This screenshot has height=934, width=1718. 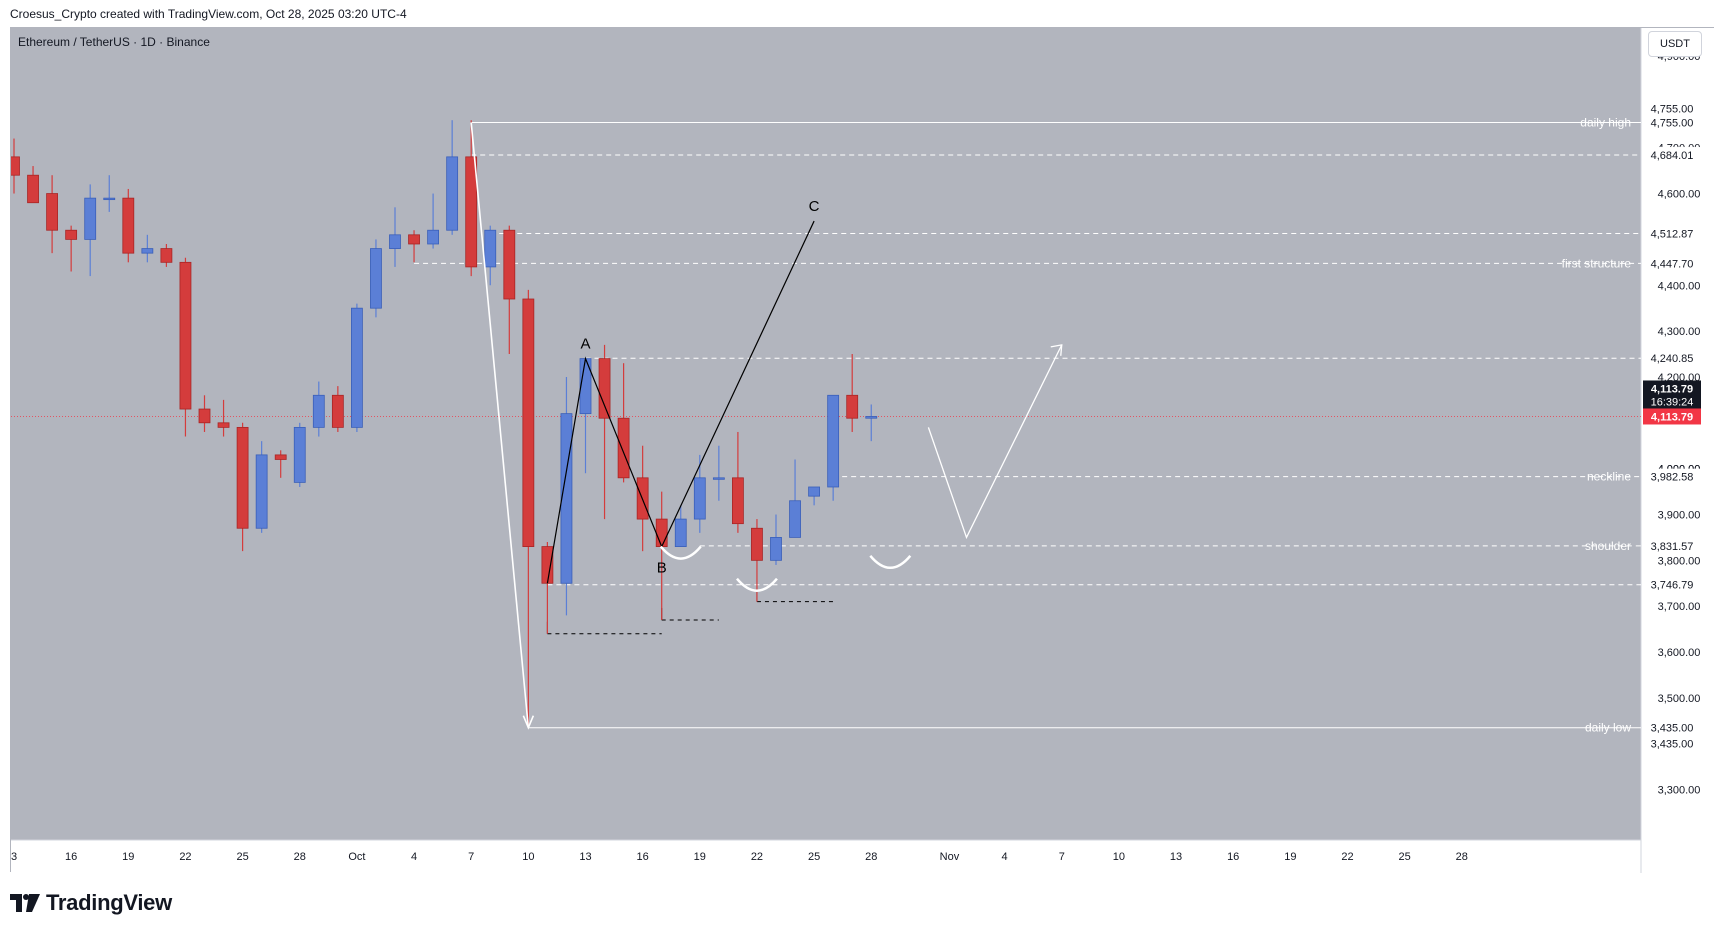 I want to click on projection-arrow-head, so click(x=1056, y=350).